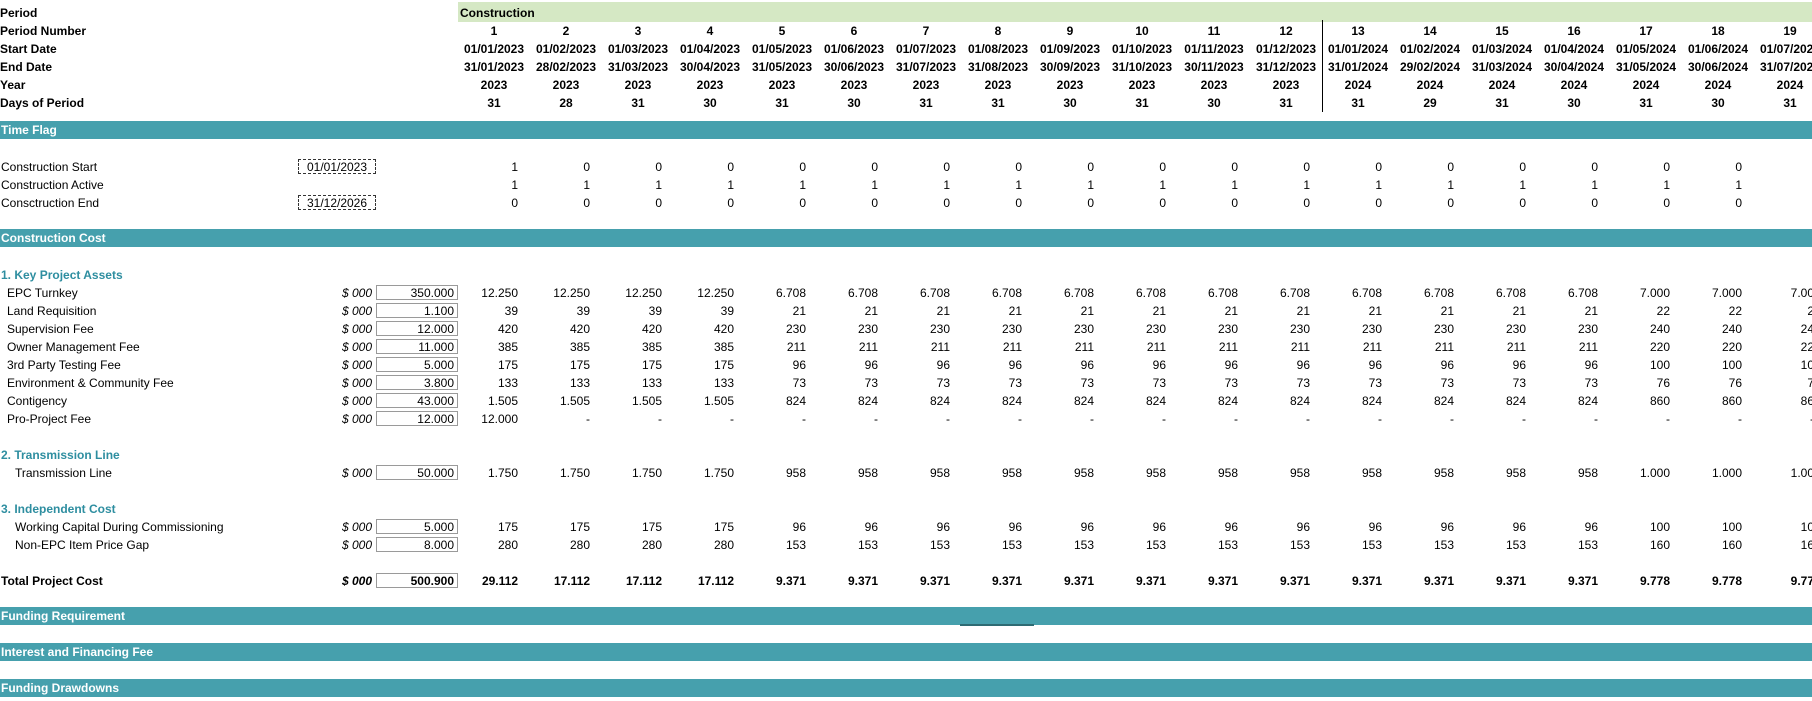 The width and height of the screenshot is (1812, 701). Describe the element at coordinates (337, 166) in the screenshot. I see `flag-date-input: 01/01/2023` at that location.